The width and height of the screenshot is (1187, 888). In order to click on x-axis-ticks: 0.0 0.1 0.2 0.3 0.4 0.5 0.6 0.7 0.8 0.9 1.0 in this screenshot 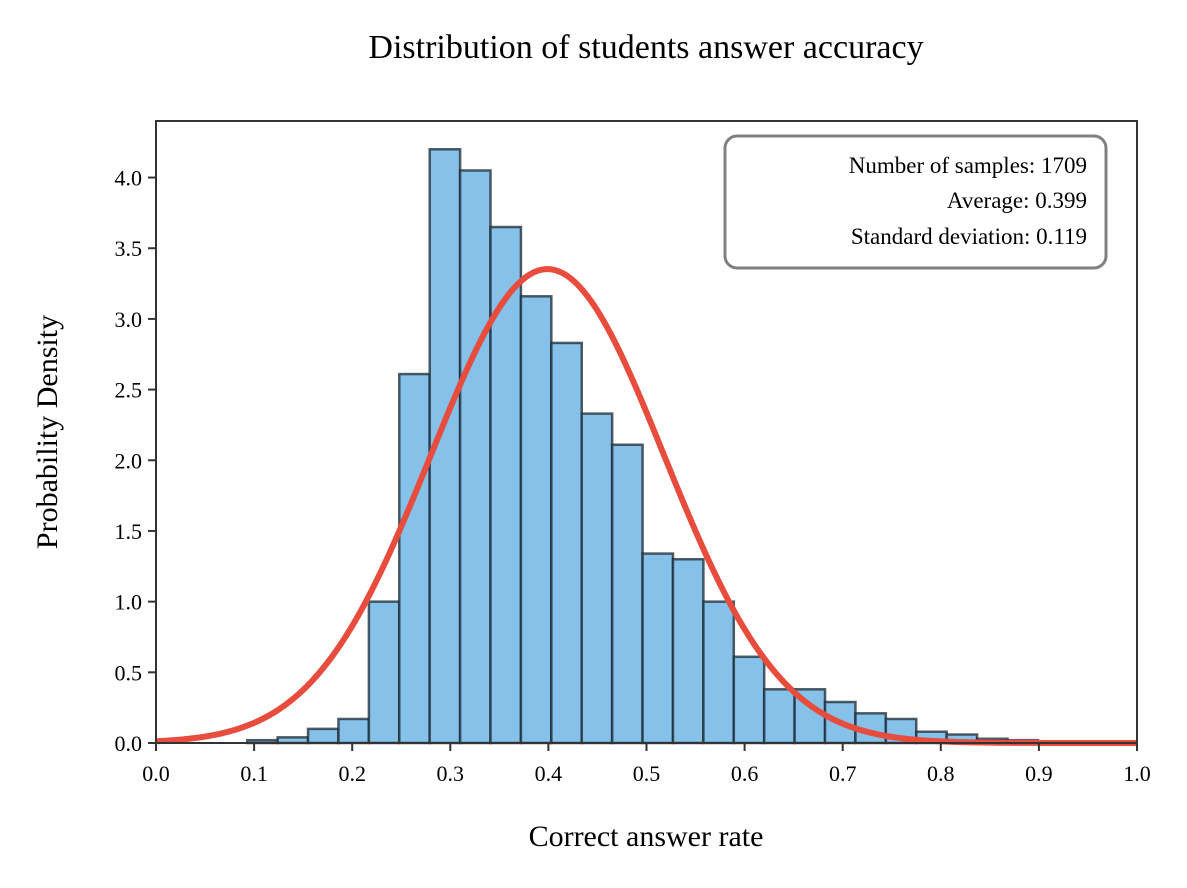, I will do `click(646, 764)`.